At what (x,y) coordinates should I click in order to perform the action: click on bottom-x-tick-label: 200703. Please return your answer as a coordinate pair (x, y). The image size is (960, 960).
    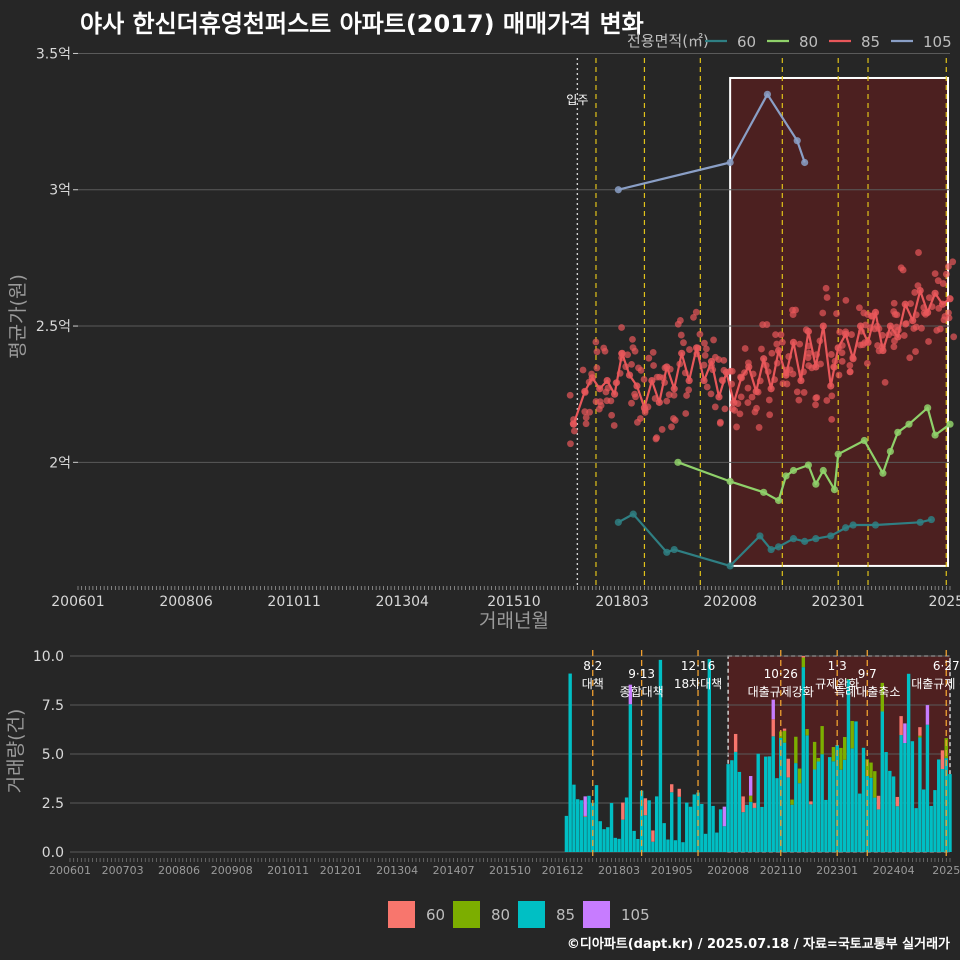
    Looking at the image, I should click on (123, 870).